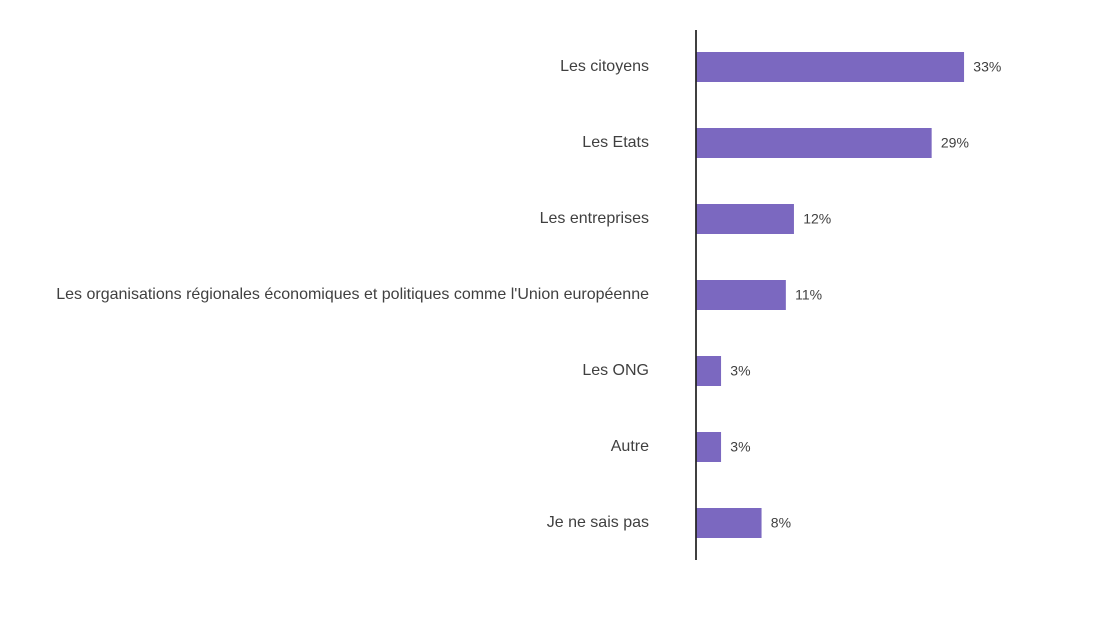  Describe the element at coordinates (630, 446) in the screenshot. I see `category-label-5: Autre` at that location.